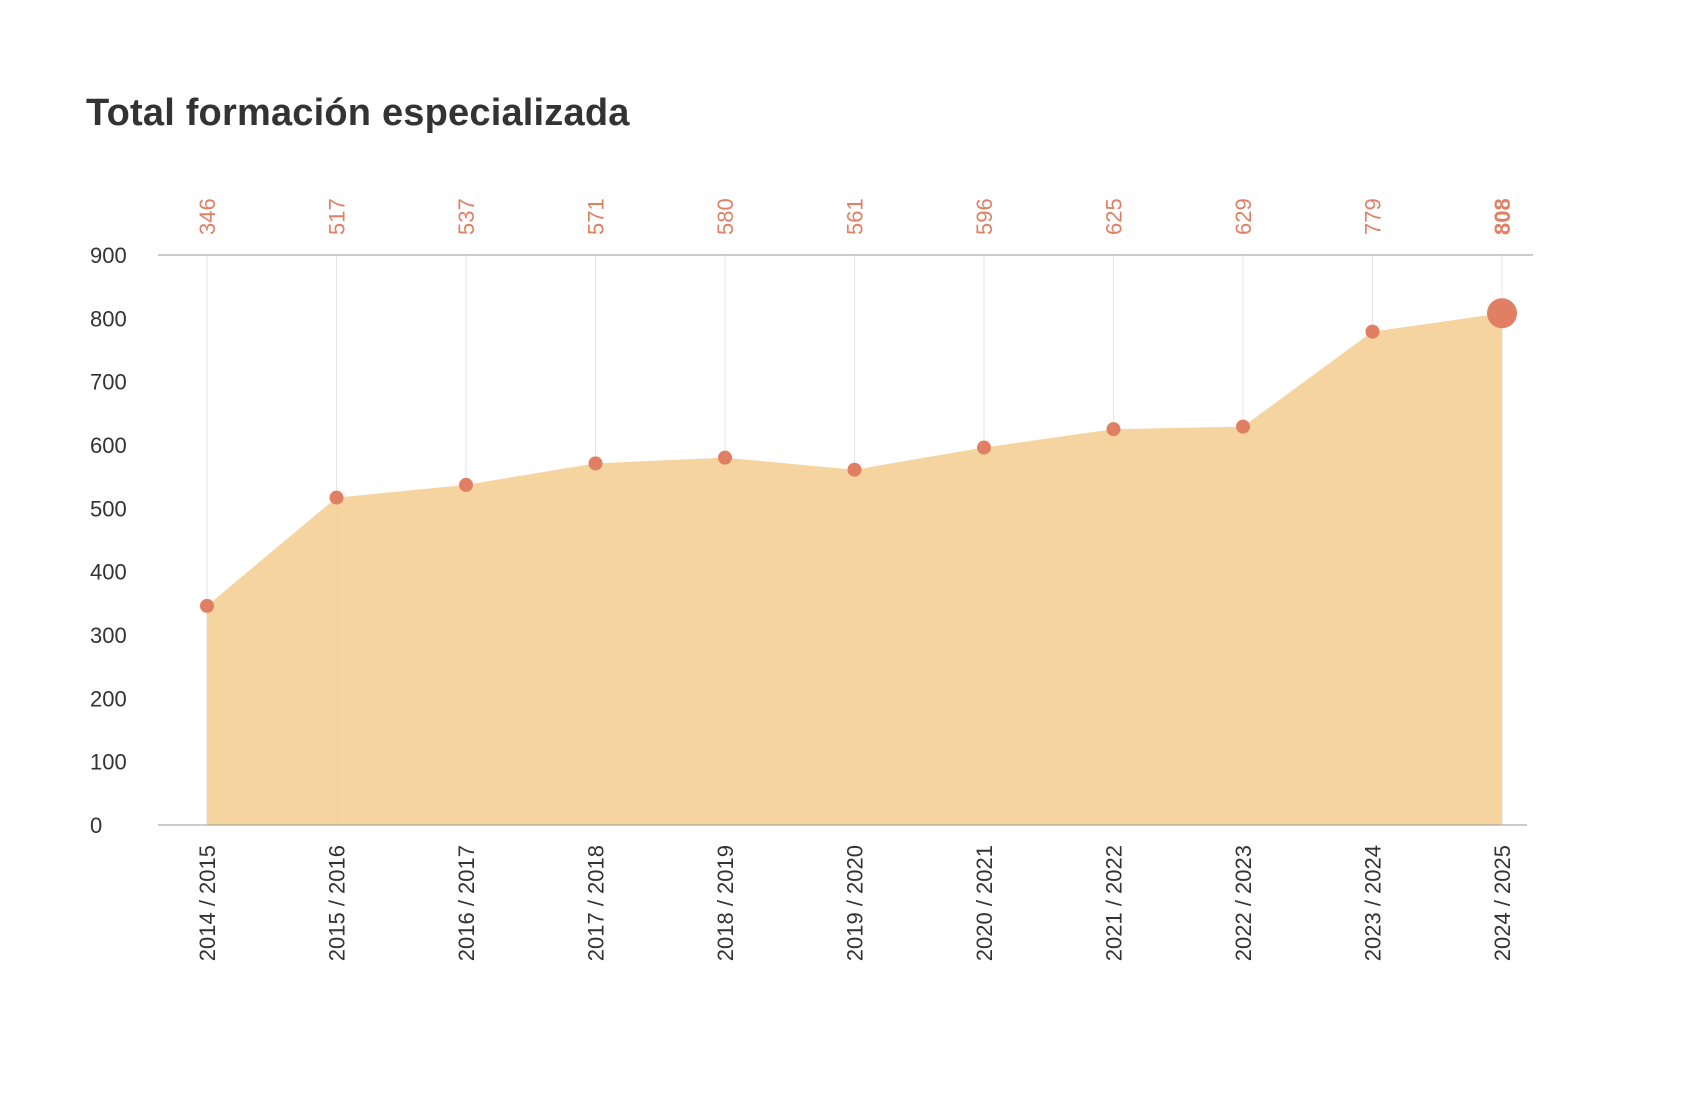 The height and width of the screenshot is (1120, 1708). Describe the element at coordinates (108, 255) in the screenshot. I see `y-tick-label: 900` at that location.